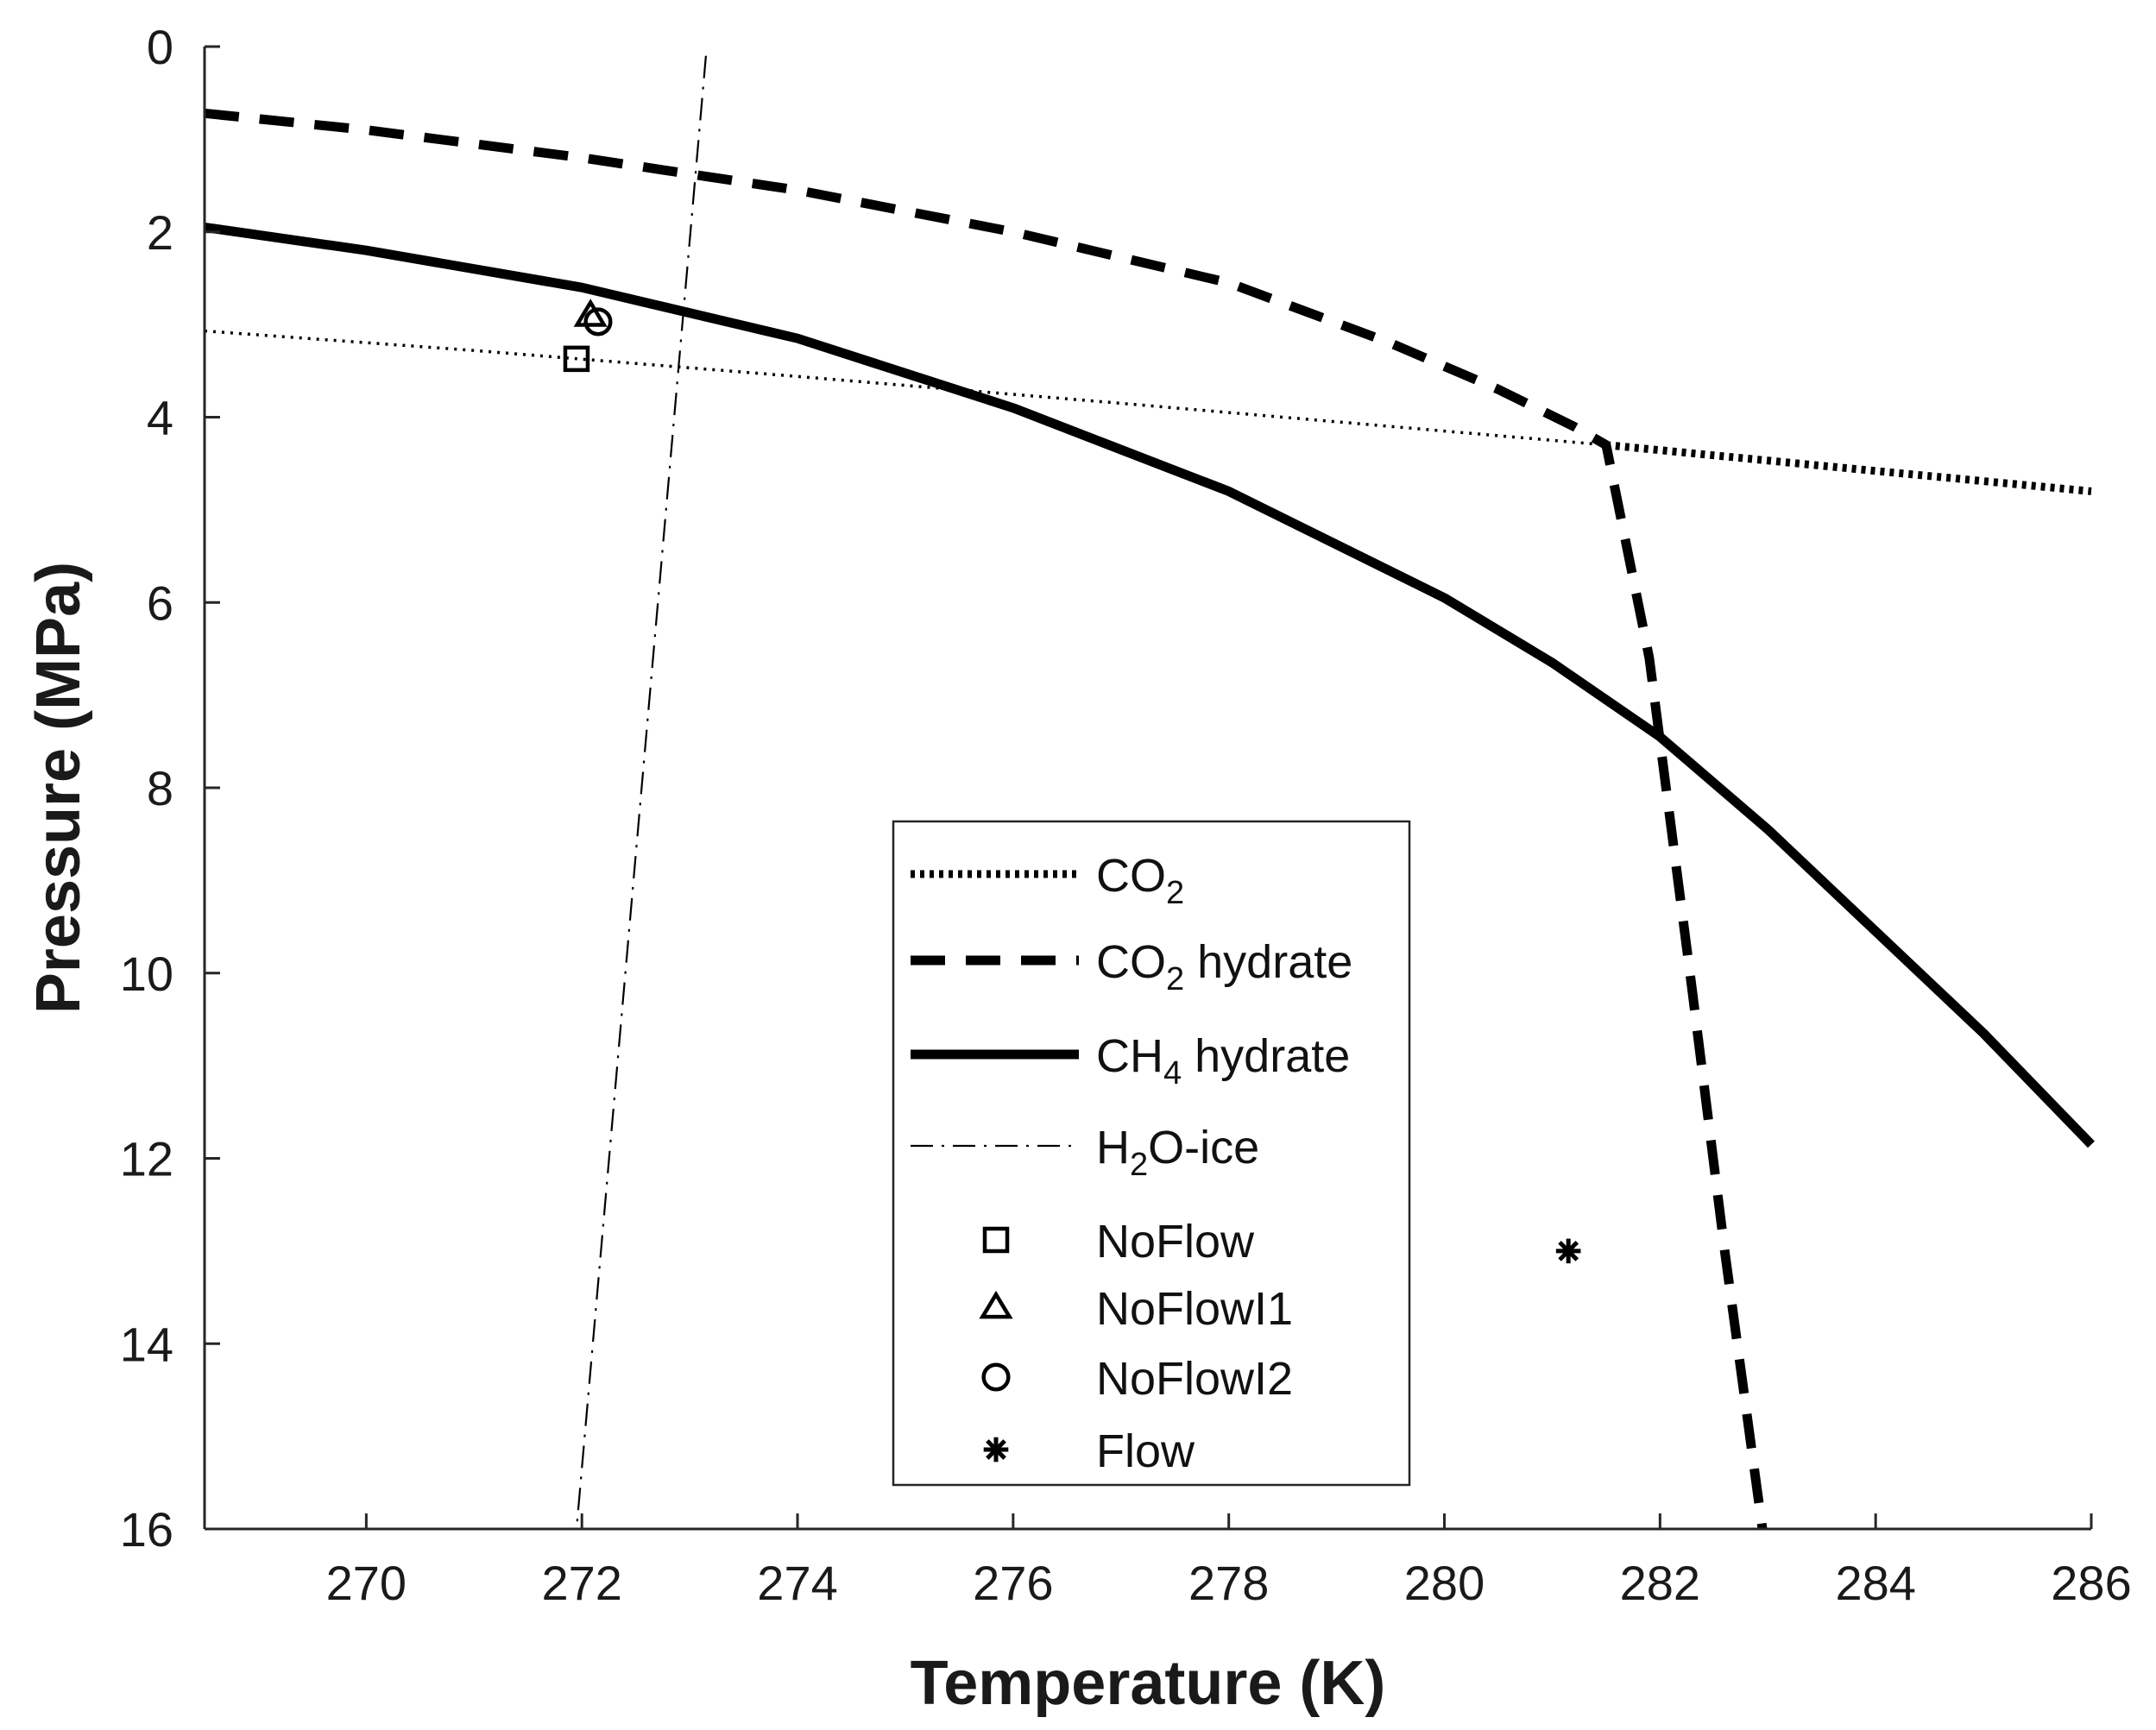 The height and width of the screenshot is (1730, 2156). Describe the element at coordinates (1146, 1451) in the screenshot. I see `legend-label-flow: Flow` at that location.